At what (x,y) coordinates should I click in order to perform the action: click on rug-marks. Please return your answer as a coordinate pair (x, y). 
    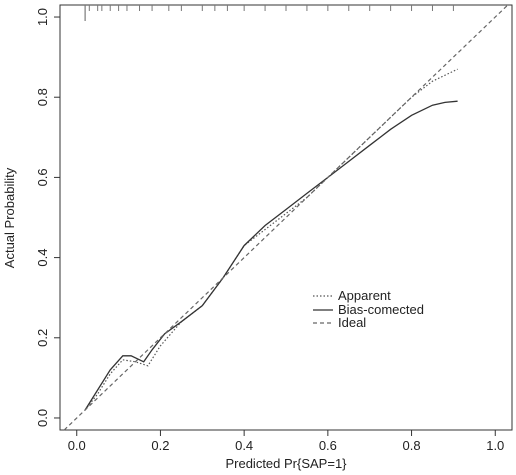
    Looking at the image, I should click on (269, 13).